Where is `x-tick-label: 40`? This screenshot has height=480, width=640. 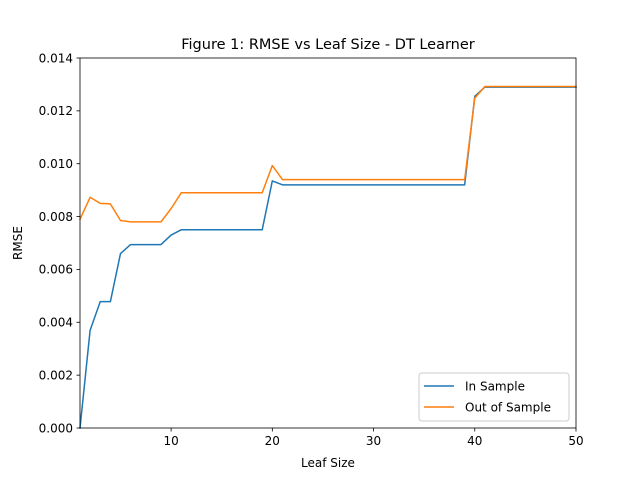 x-tick-label: 40 is located at coordinates (474, 441).